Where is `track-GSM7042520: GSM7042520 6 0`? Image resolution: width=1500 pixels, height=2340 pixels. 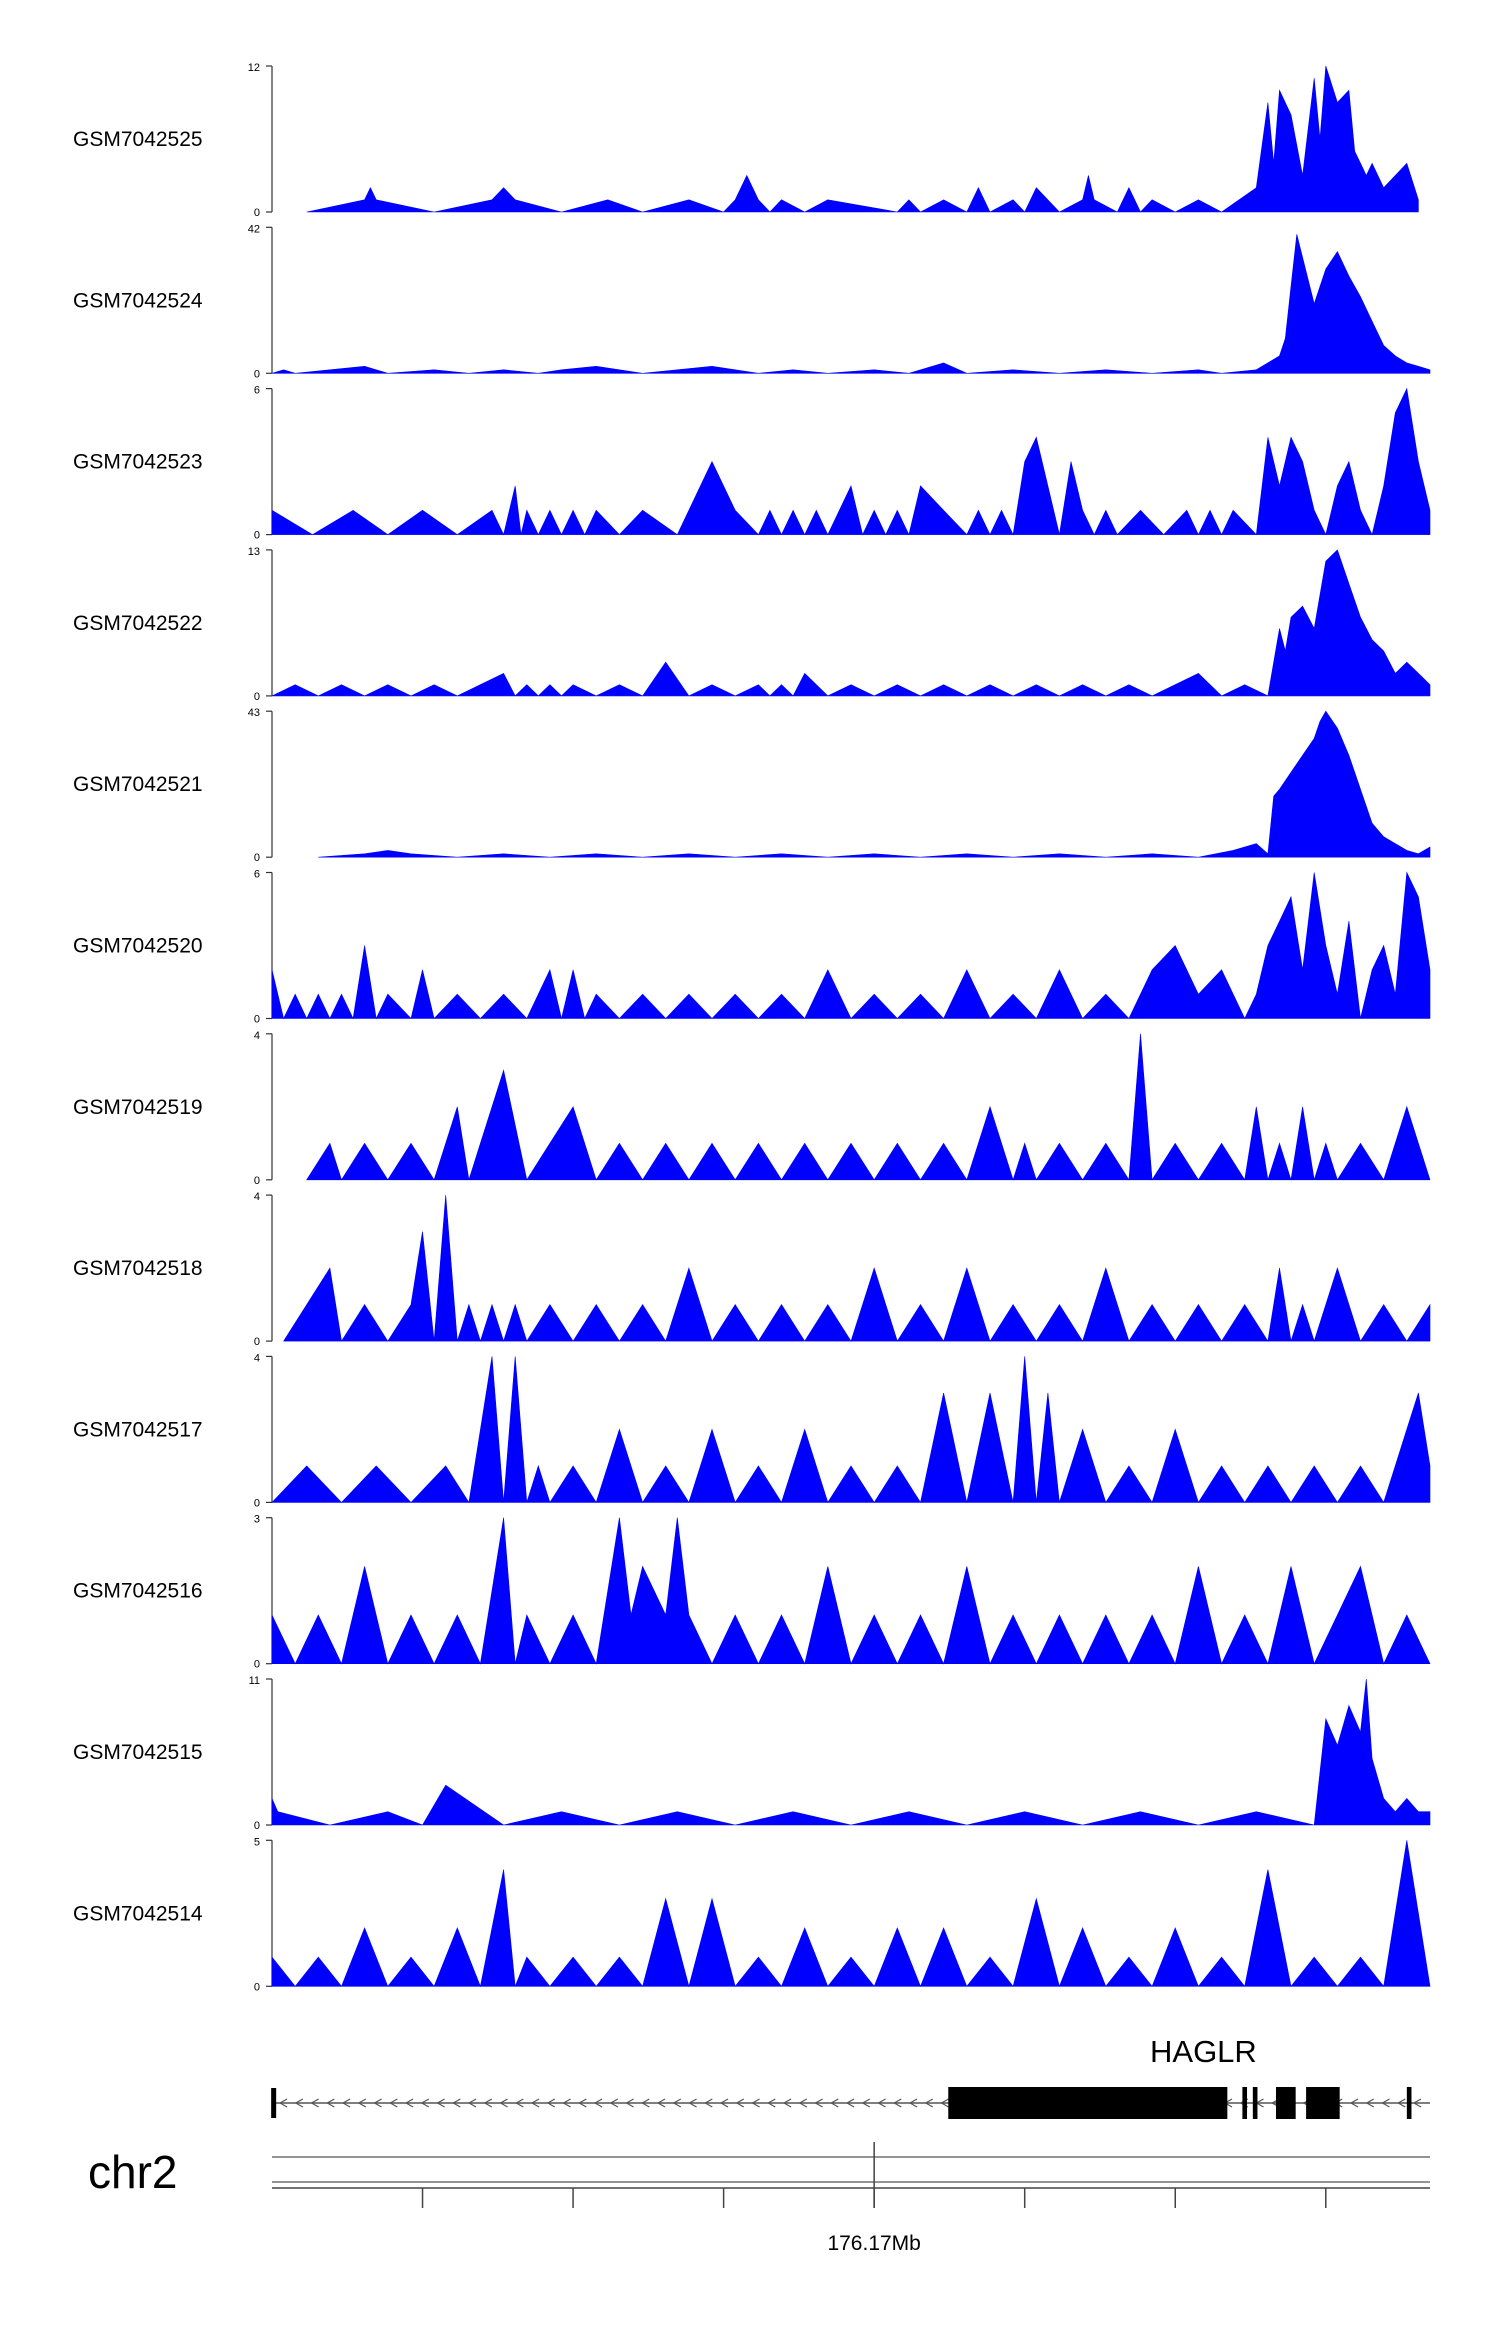
track-GSM7042520: GSM7042520 6 0 is located at coordinates (752, 947).